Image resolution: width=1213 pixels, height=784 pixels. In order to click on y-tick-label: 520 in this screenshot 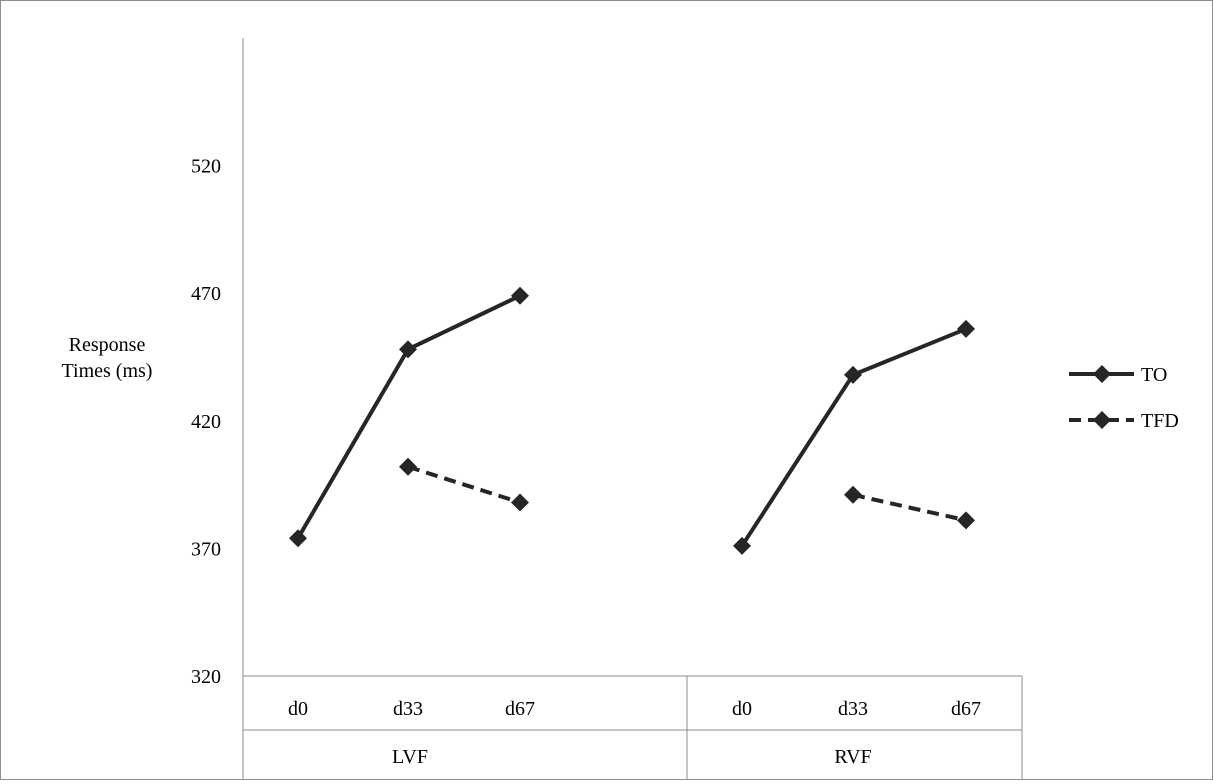, I will do `click(206, 167)`.